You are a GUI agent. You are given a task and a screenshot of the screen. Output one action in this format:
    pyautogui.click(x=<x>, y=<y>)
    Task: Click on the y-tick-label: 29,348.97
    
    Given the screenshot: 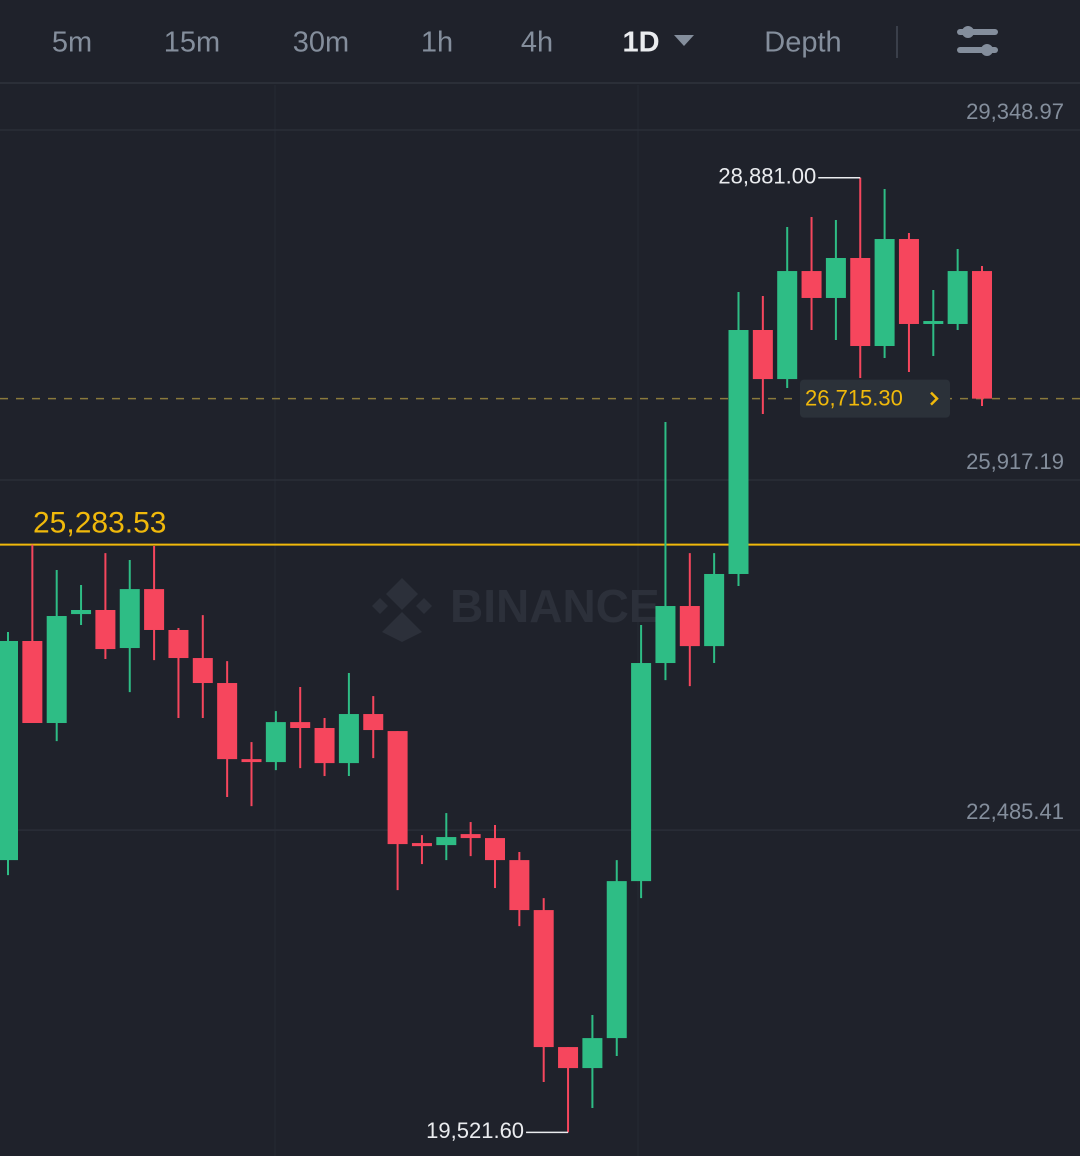 What is the action you would take?
    pyautogui.click(x=1015, y=111)
    